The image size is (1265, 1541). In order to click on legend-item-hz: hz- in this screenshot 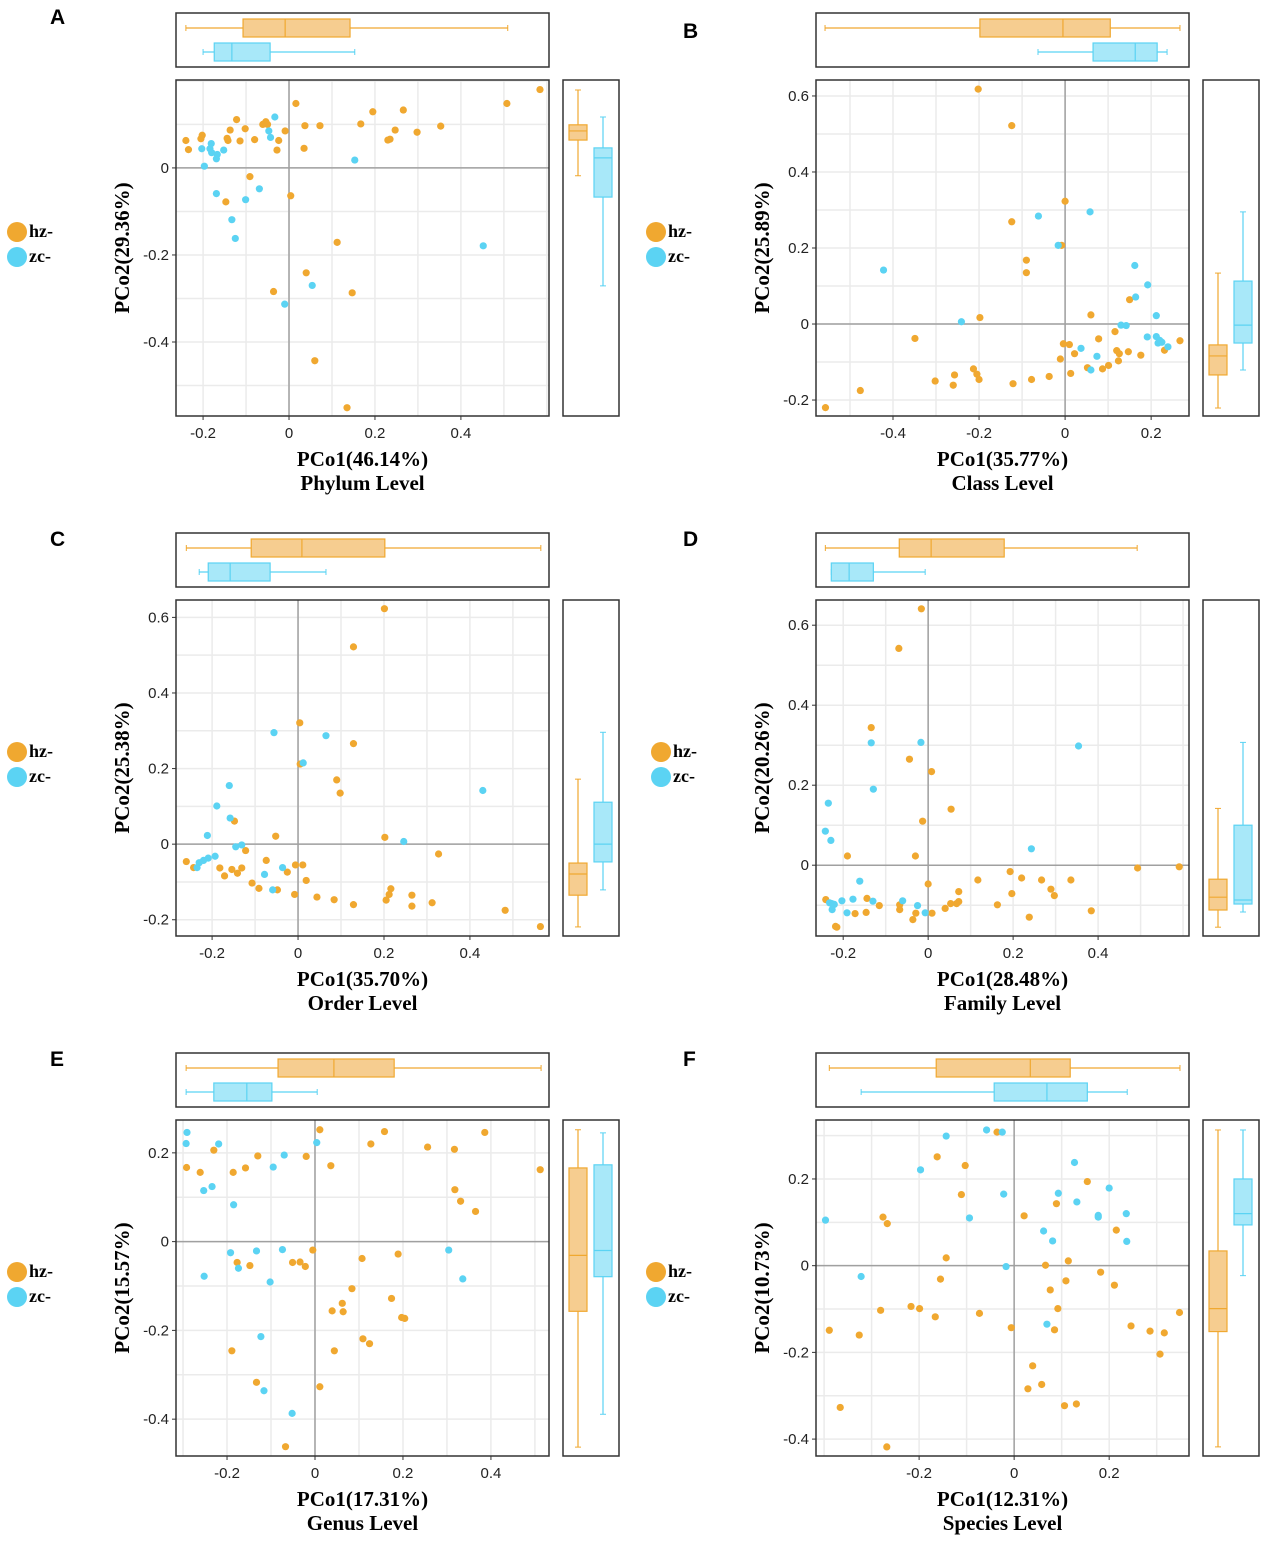, I will do `click(37, 1271)`.